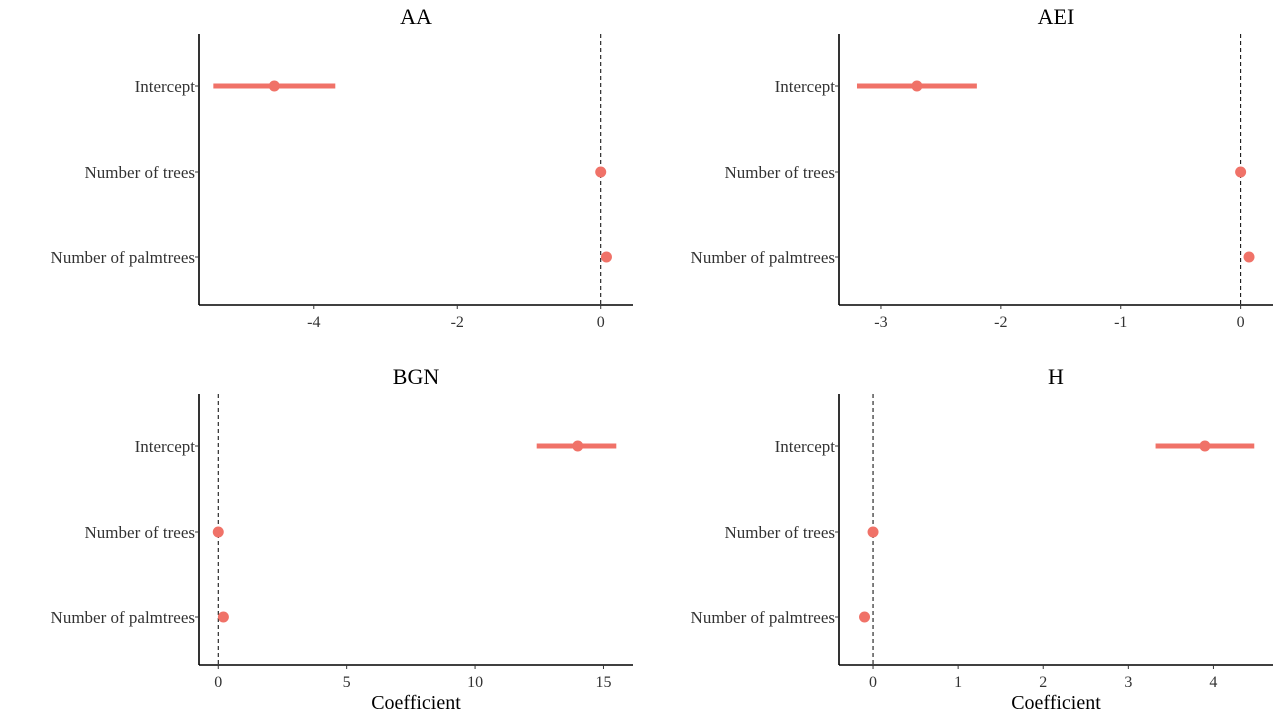  I want to click on x-tick-label: 15, so click(603, 682).